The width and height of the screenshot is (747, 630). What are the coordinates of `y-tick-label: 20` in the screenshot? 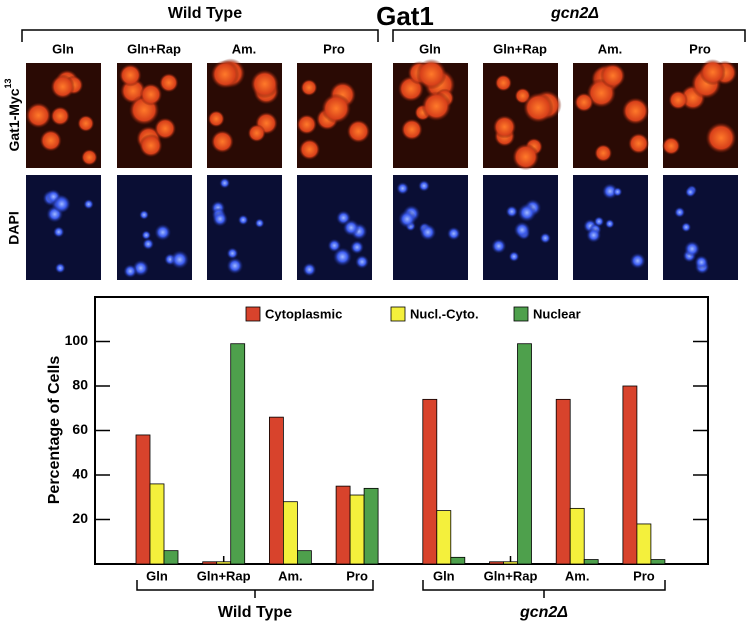 It's located at (80, 518).